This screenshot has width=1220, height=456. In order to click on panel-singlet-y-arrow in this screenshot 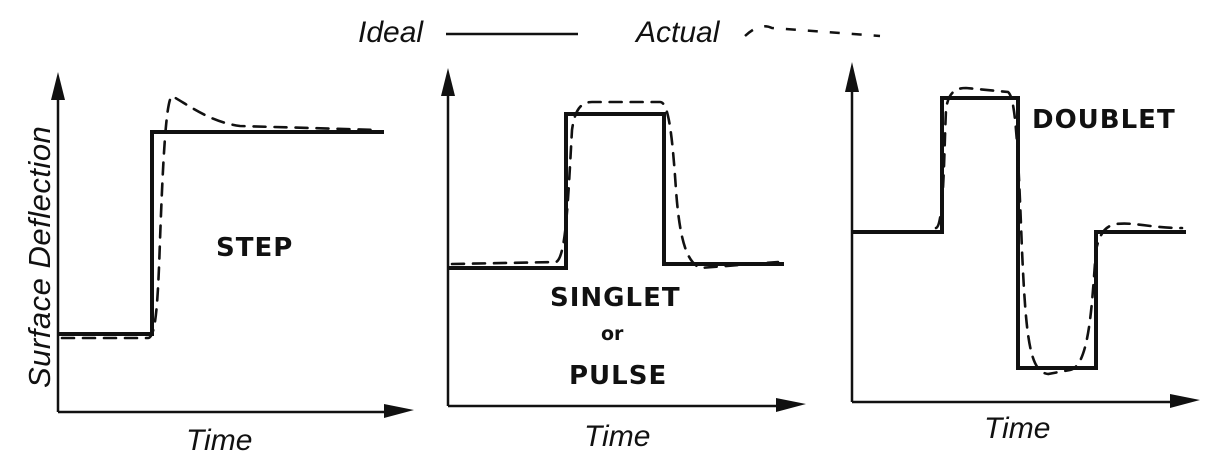, I will do `click(448, 82)`.